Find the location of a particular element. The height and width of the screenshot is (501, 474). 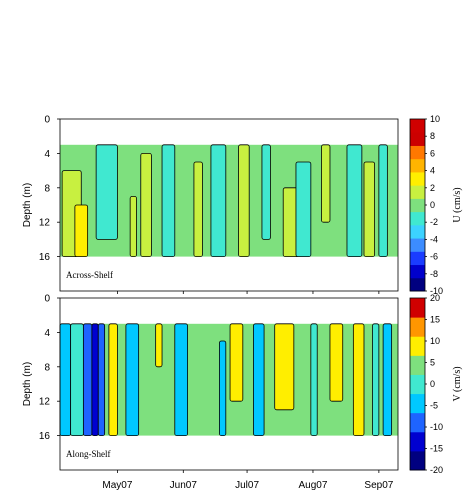

colorbar: 10 8 6 4 2 0 -2 -4 -6 -8 -10 U (cm/s) is located at coordinates (436, 205).